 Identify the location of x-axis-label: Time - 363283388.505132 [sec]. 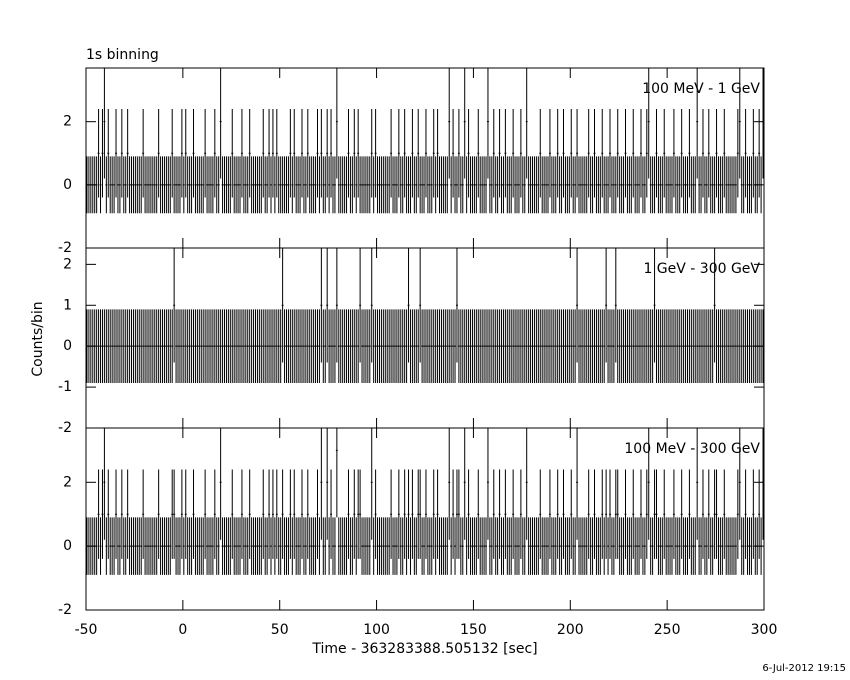
(424, 649).